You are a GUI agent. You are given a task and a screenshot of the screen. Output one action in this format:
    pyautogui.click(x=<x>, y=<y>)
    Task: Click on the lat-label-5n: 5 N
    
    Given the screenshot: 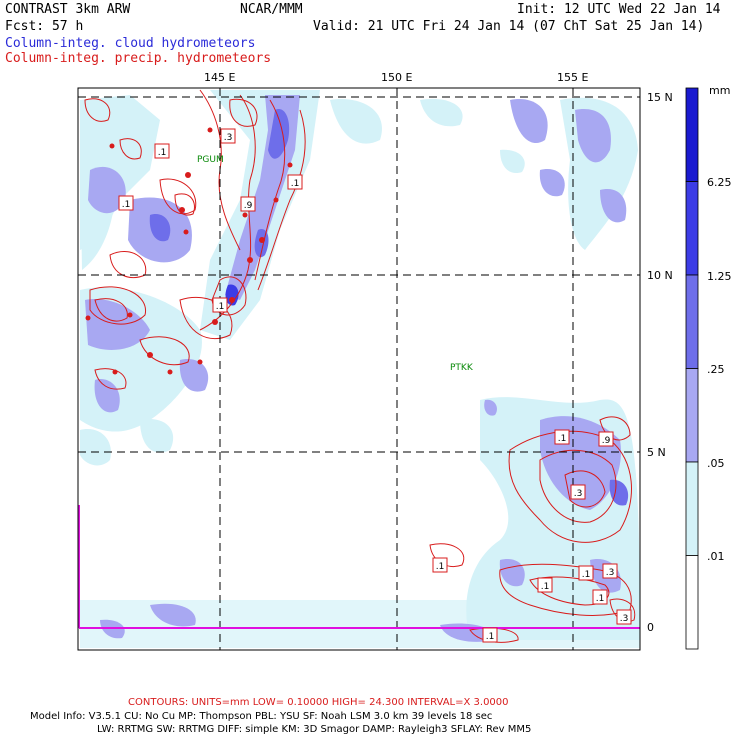 What is the action you would take?
    pyautogui.click(x=656, y=452)
    